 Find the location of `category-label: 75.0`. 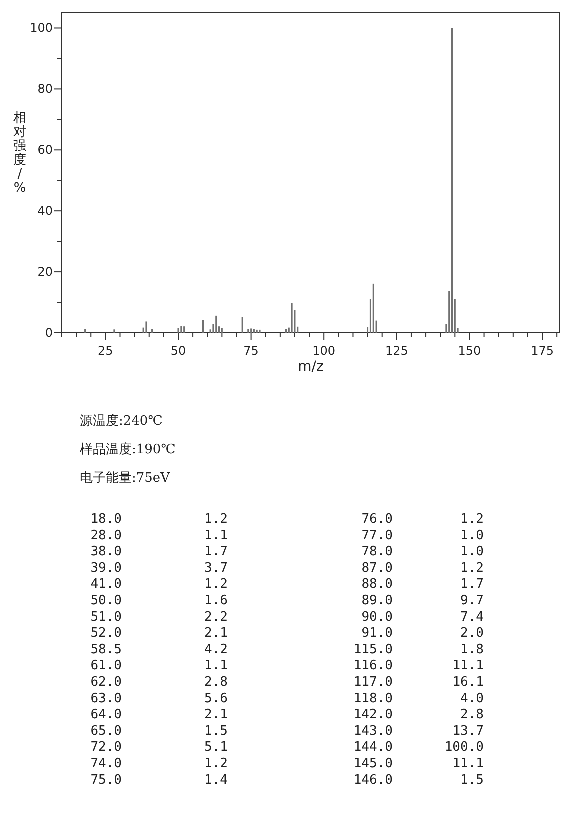

category-label: 75.0 is located at coordinates (106, 780).